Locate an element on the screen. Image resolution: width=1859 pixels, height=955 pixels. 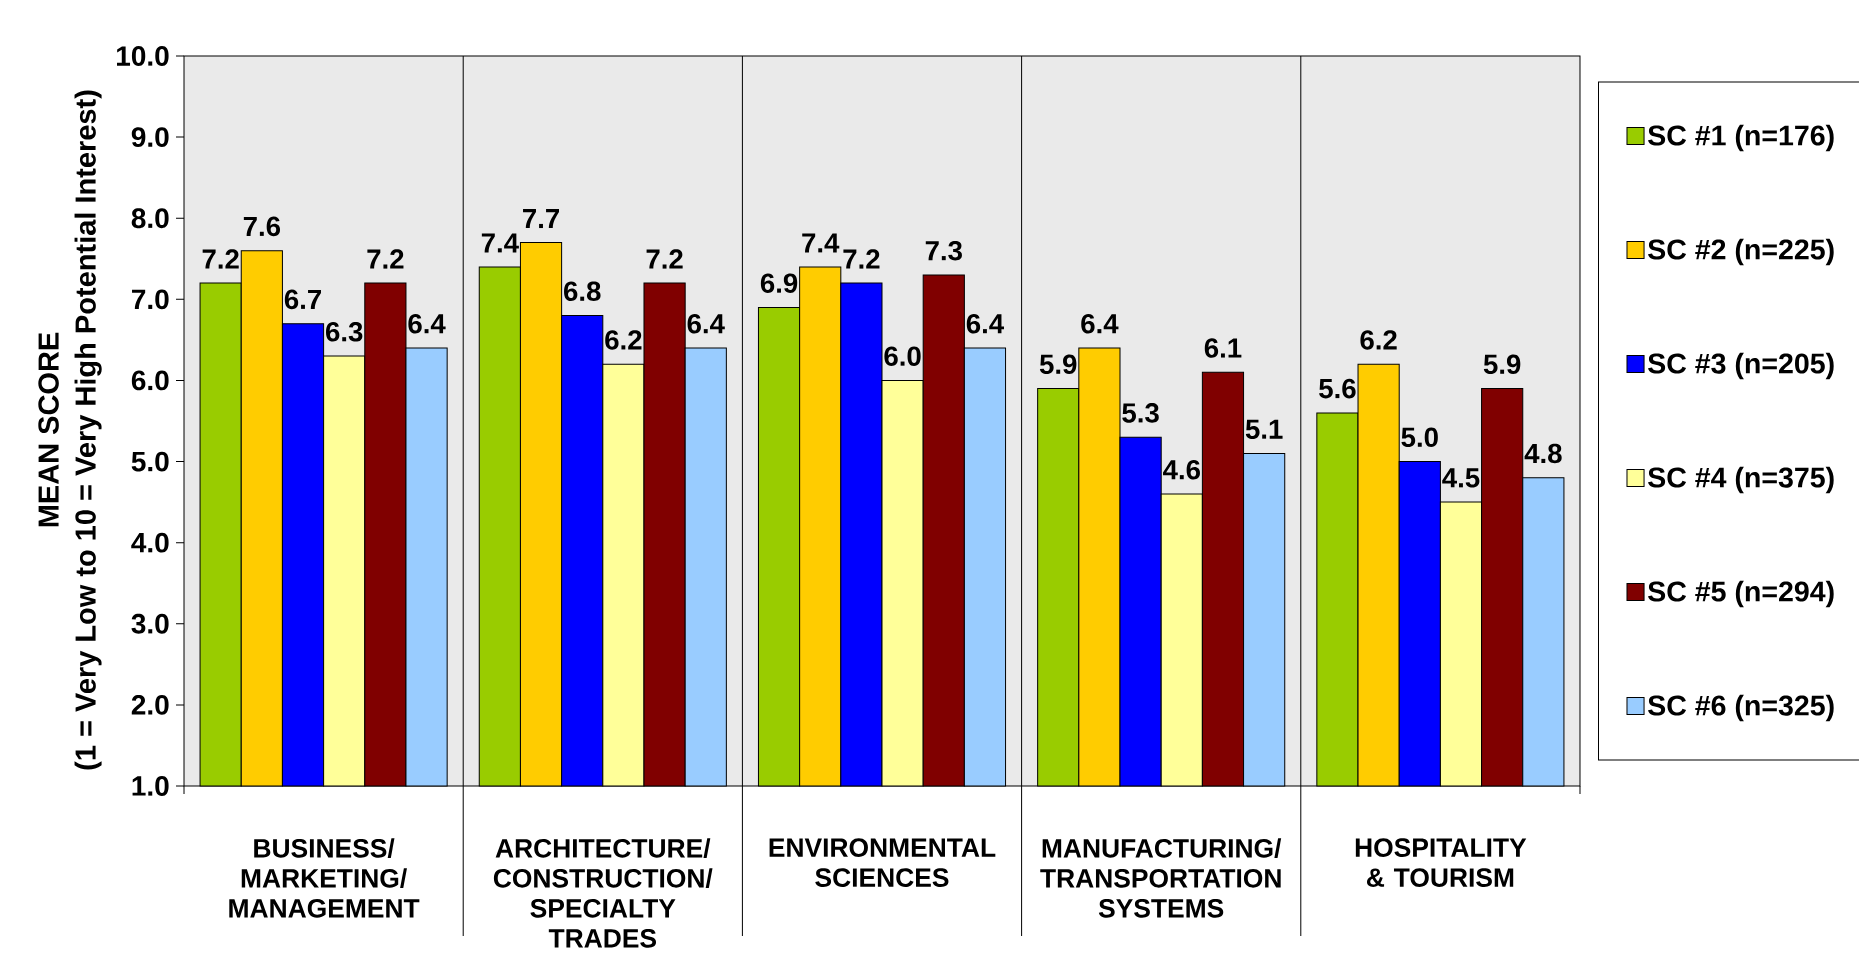
data-label: 4.5 is located at coordinates (1461, 478).